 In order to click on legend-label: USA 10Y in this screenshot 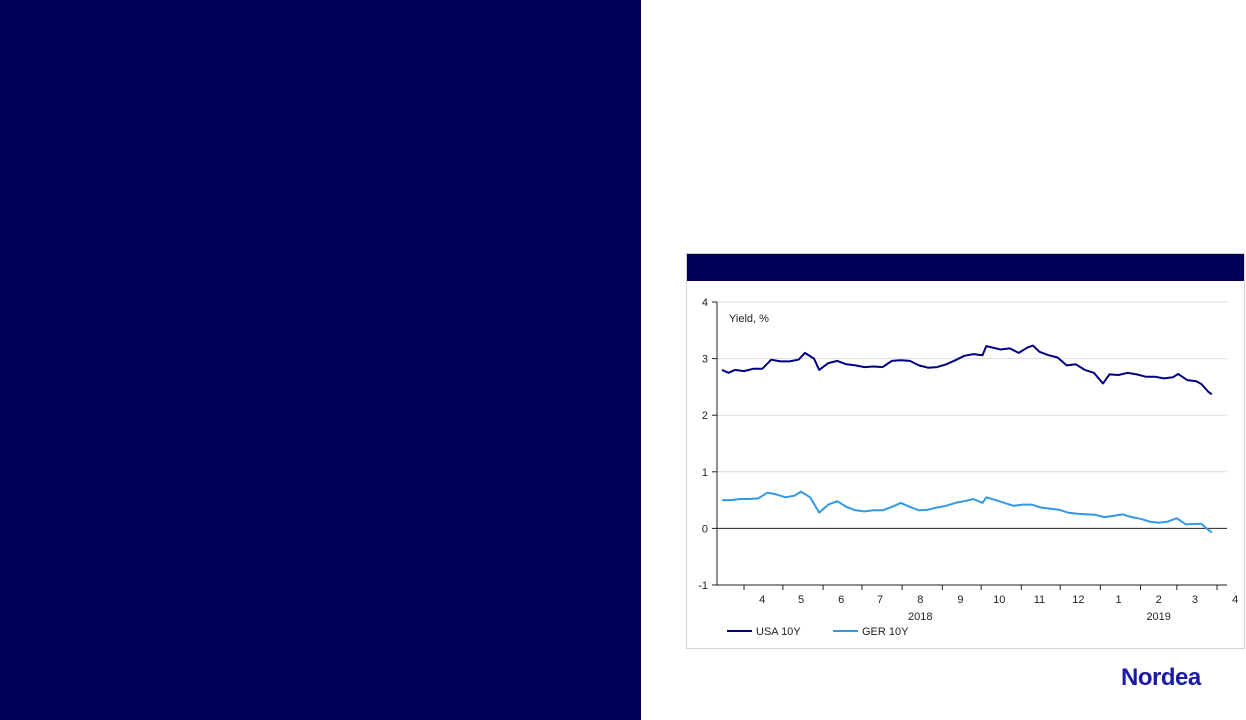, I will do `click(778, 632)`.